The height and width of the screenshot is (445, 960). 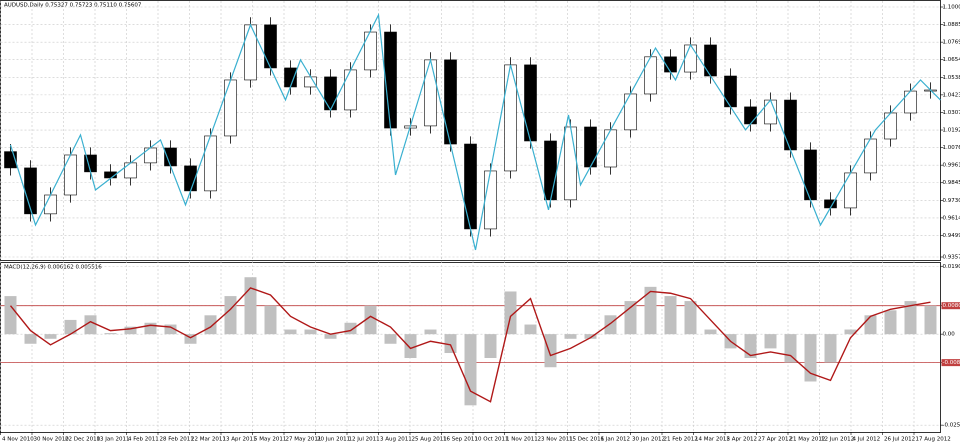 What do you see at coordinates (83, 440) in the screenshot?
I see `x-tick-label: 22 Dec 2010` at bounding box center [83, 440].